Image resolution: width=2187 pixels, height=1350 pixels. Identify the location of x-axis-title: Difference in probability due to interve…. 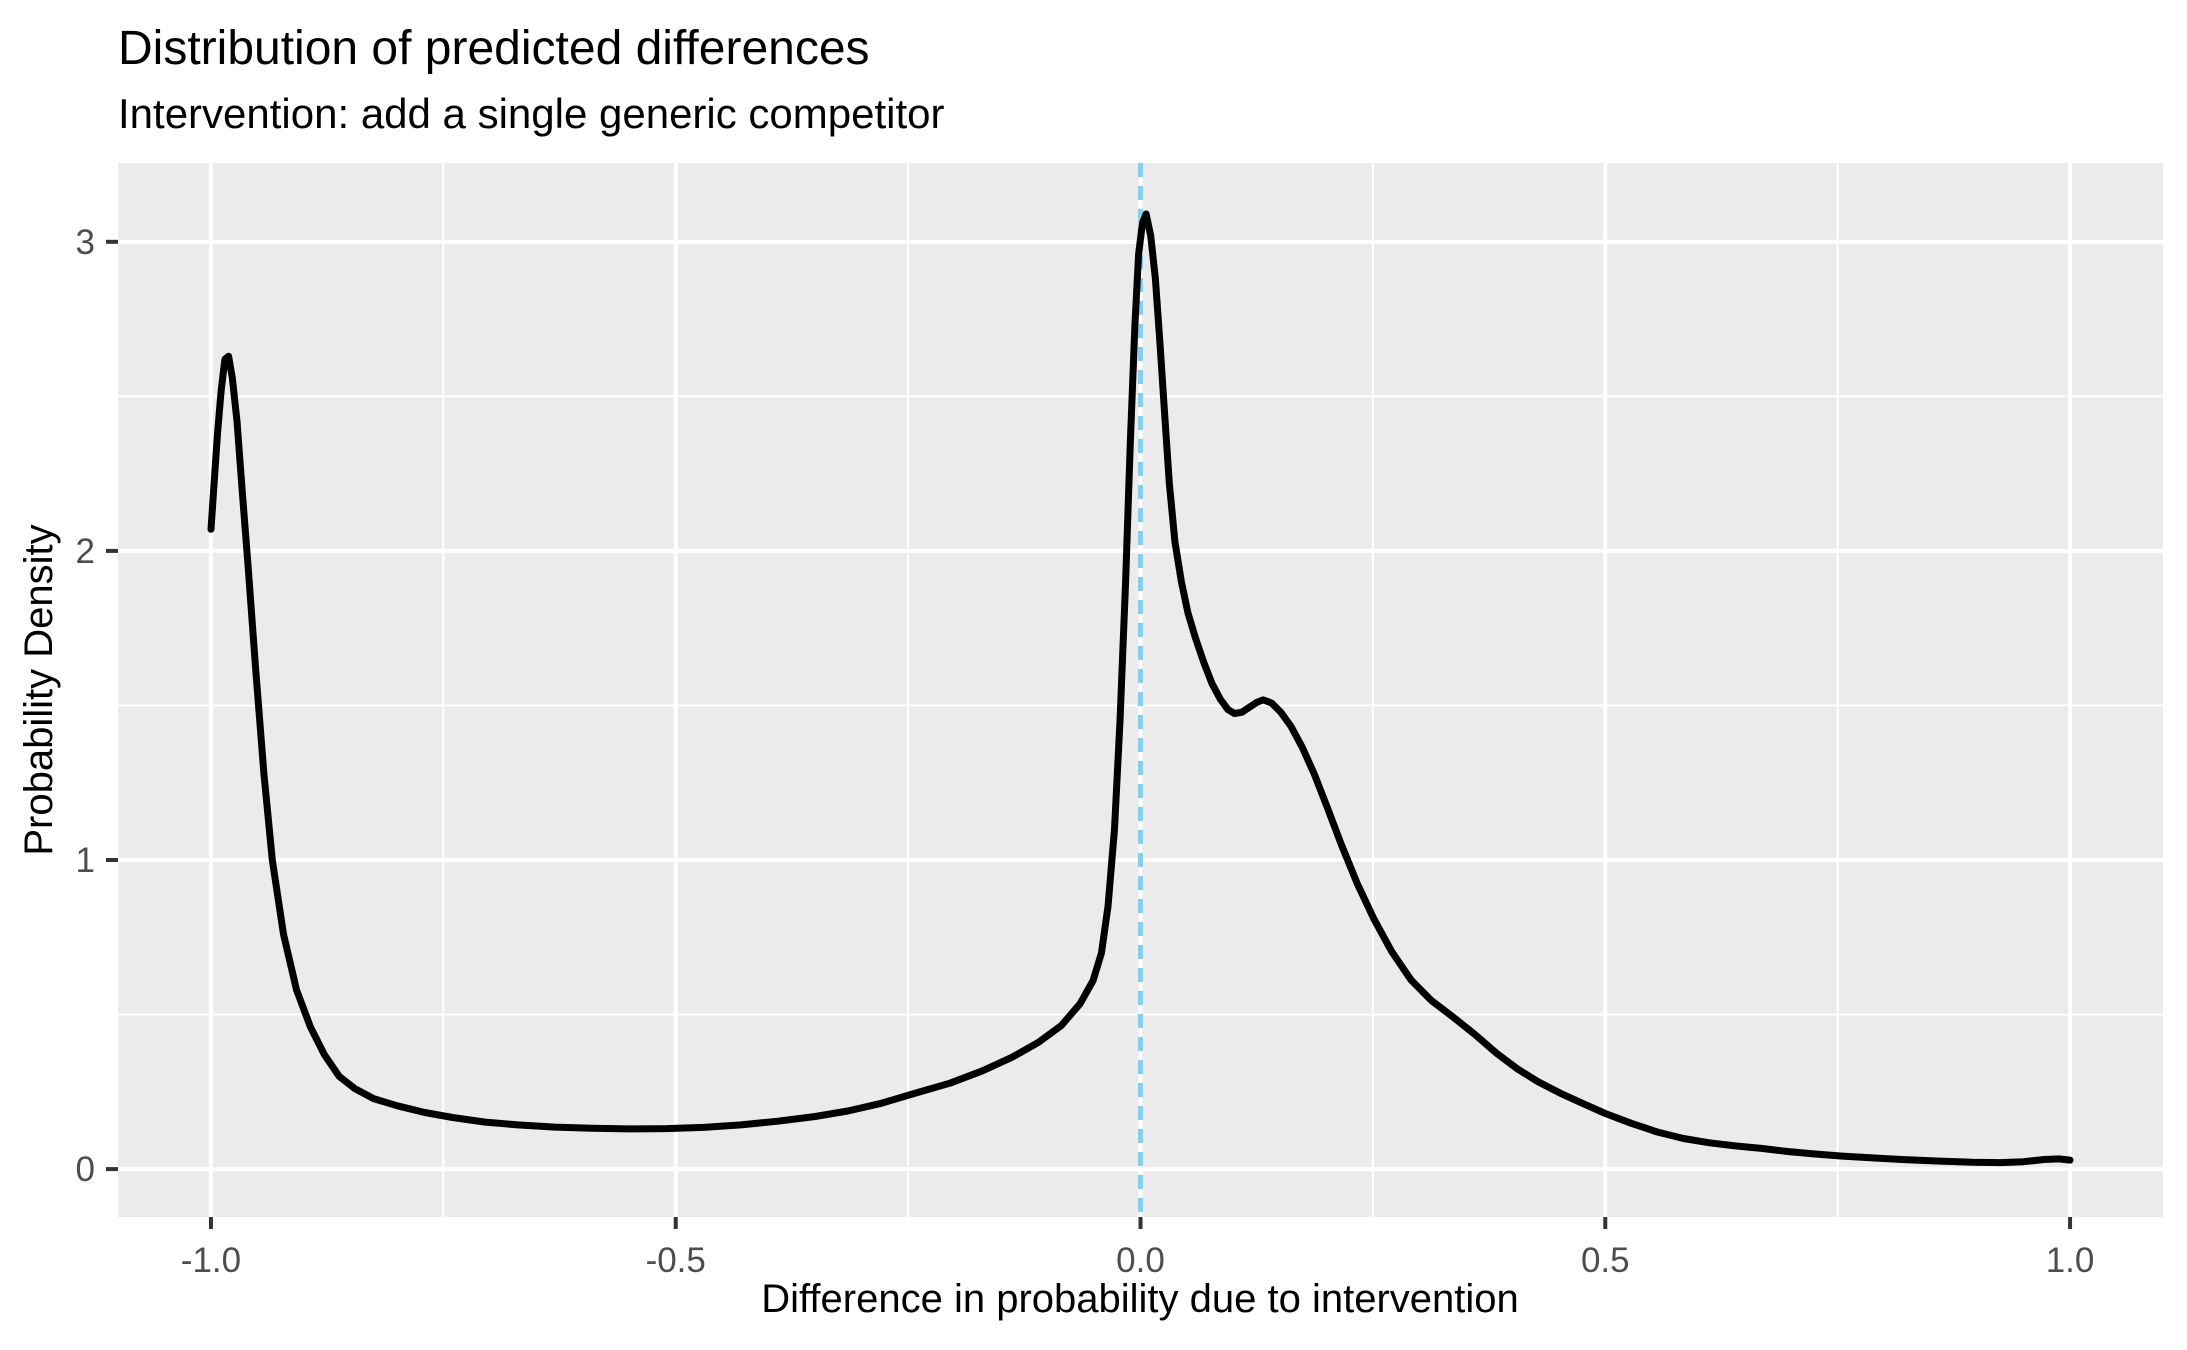
(1140, 1299).